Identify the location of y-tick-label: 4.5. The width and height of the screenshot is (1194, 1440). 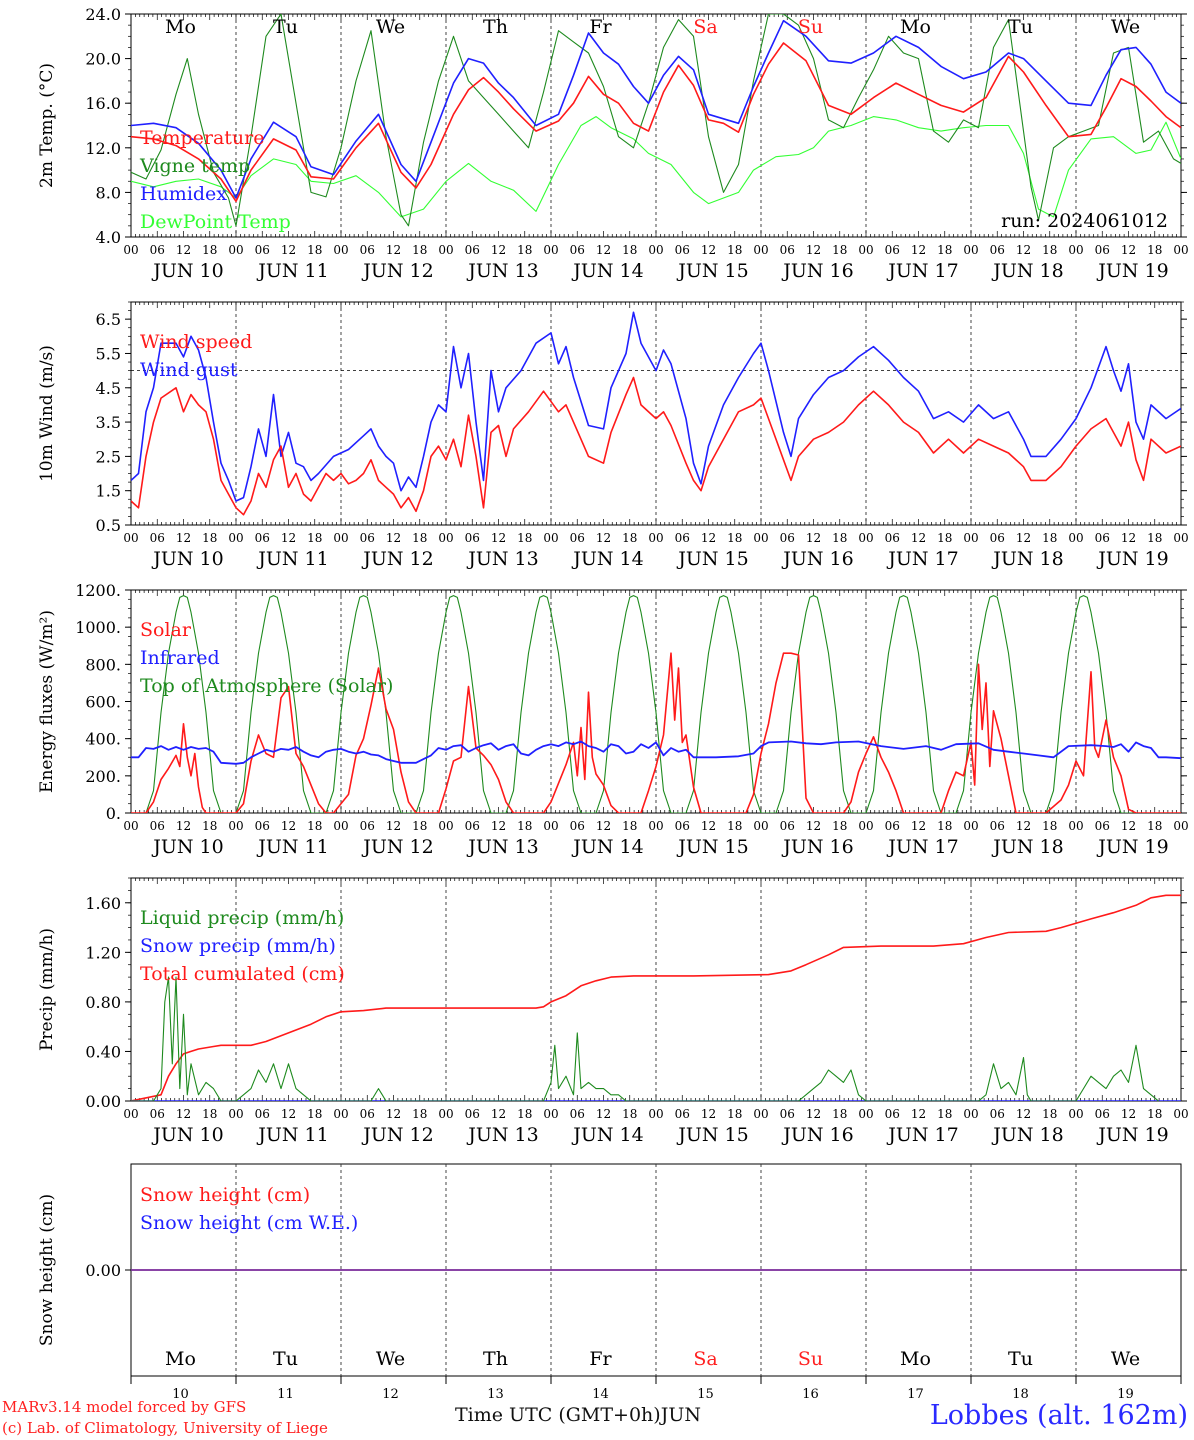
(108, 388).